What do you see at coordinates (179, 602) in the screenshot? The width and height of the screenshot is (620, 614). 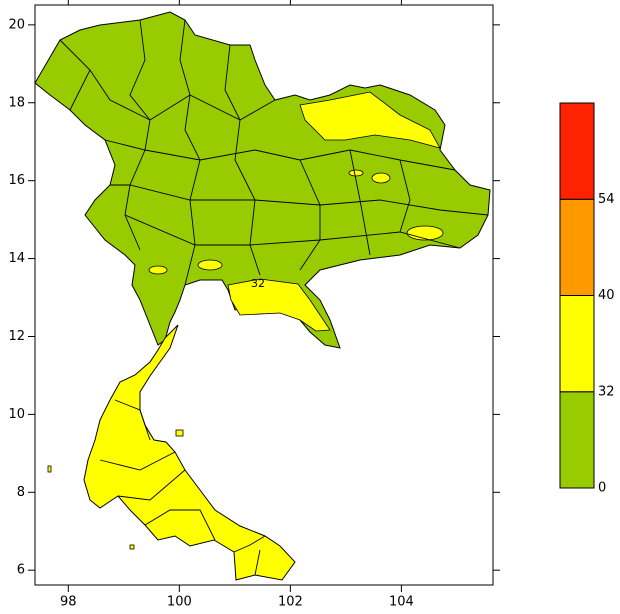 I see `x-tick-label: 100` at bounding box center [179, 602].